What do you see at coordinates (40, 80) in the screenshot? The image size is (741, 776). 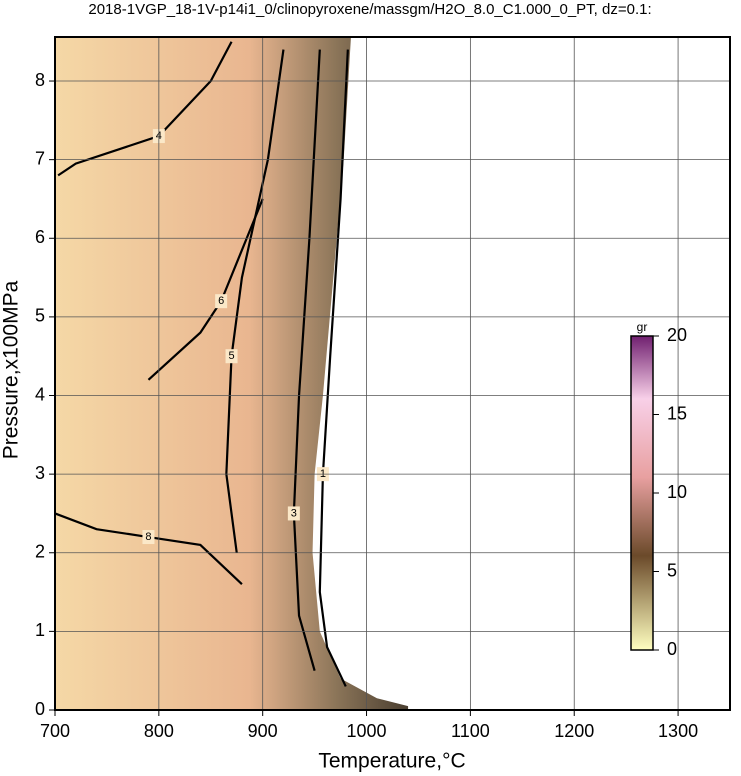 I see `y-tick-label: 8` at bounding box center [40, 80].